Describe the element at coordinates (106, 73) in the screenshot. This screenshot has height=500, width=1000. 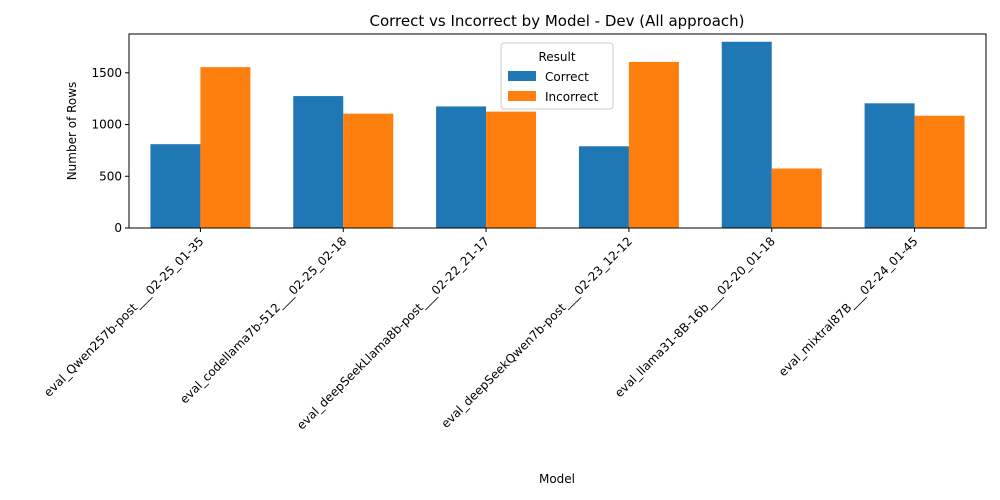
I see `y-tick-label: 1500` at that location.